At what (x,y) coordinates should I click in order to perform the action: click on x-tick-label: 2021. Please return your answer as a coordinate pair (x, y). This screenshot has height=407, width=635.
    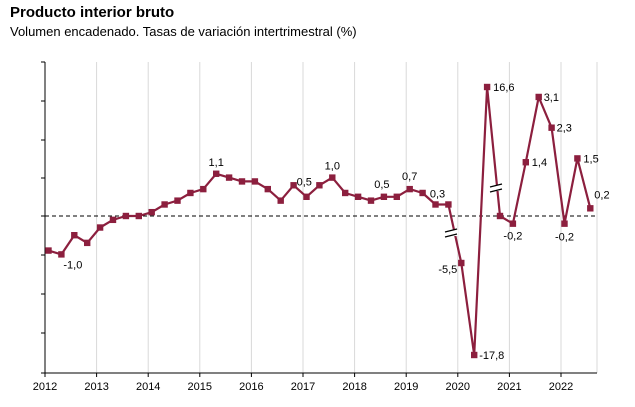
    Looking at the image, I should click on (509, 387).